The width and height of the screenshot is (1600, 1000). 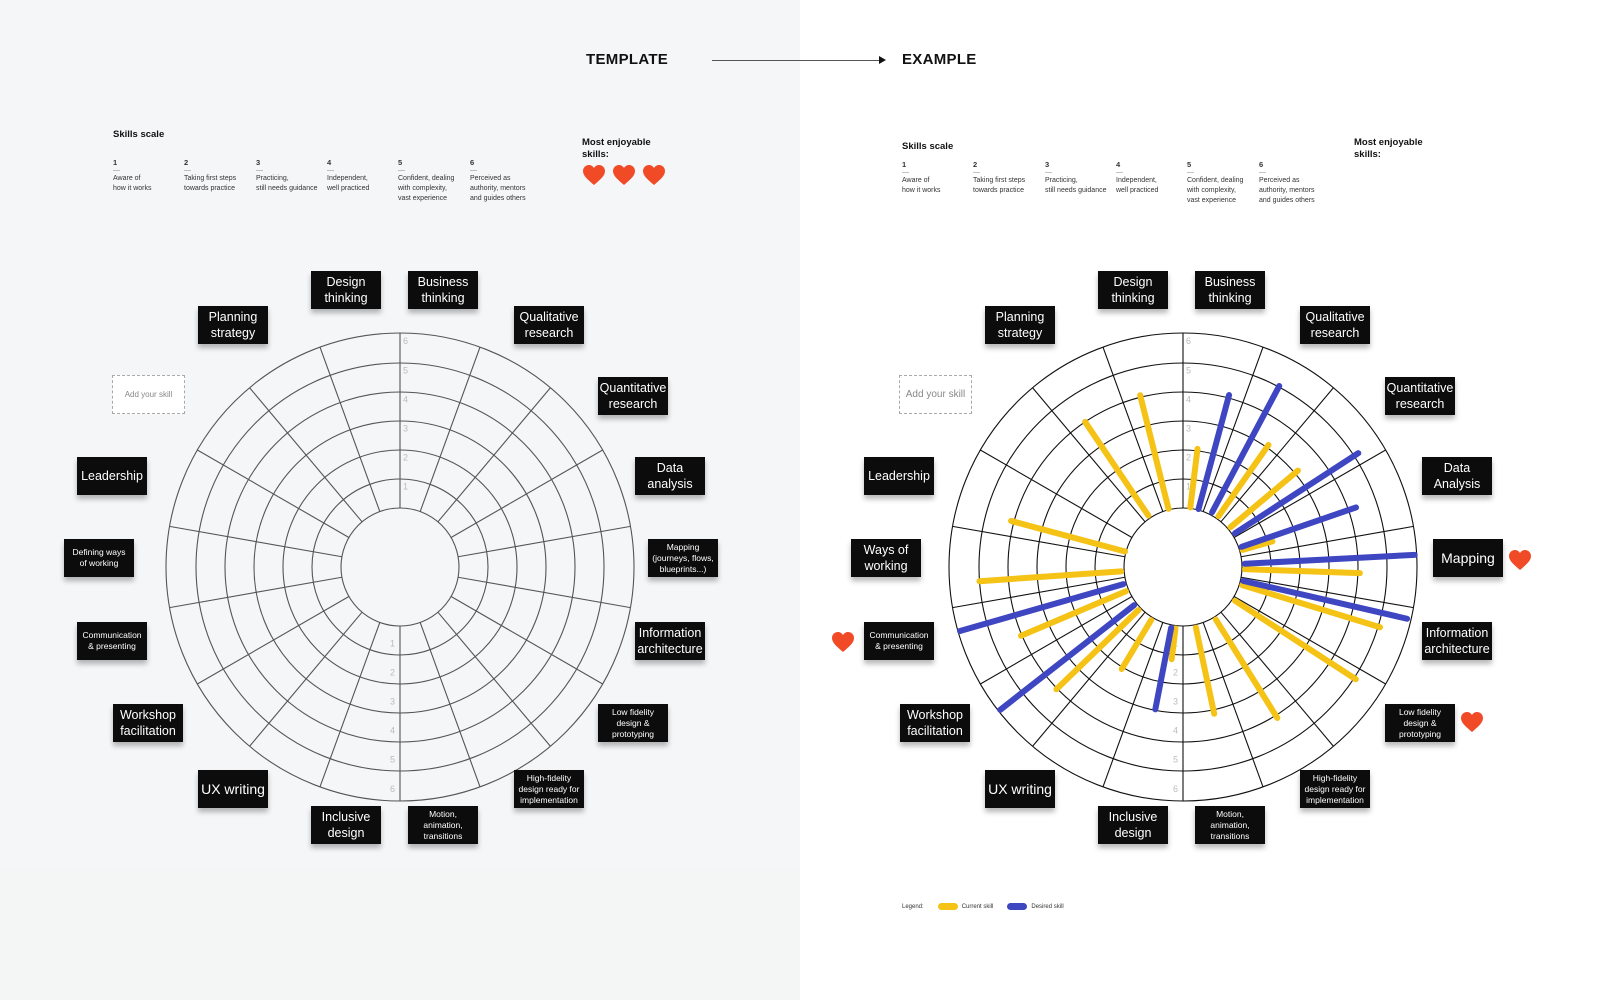 I want to click on template-skill-sticky: Leadership, so click(x=112, y=476).